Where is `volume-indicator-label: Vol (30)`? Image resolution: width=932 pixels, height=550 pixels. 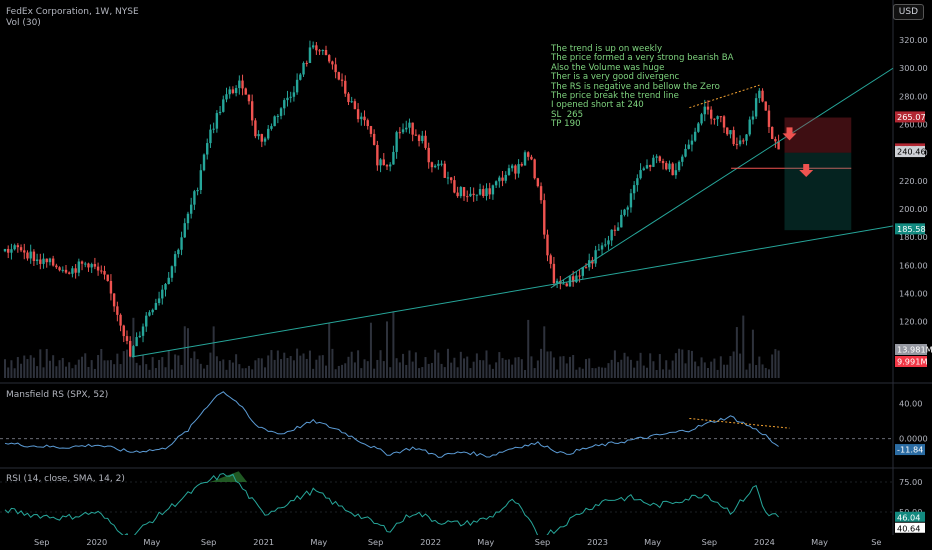
volume-indicator-label: Vol (30) is located at coordinates (23, 23).